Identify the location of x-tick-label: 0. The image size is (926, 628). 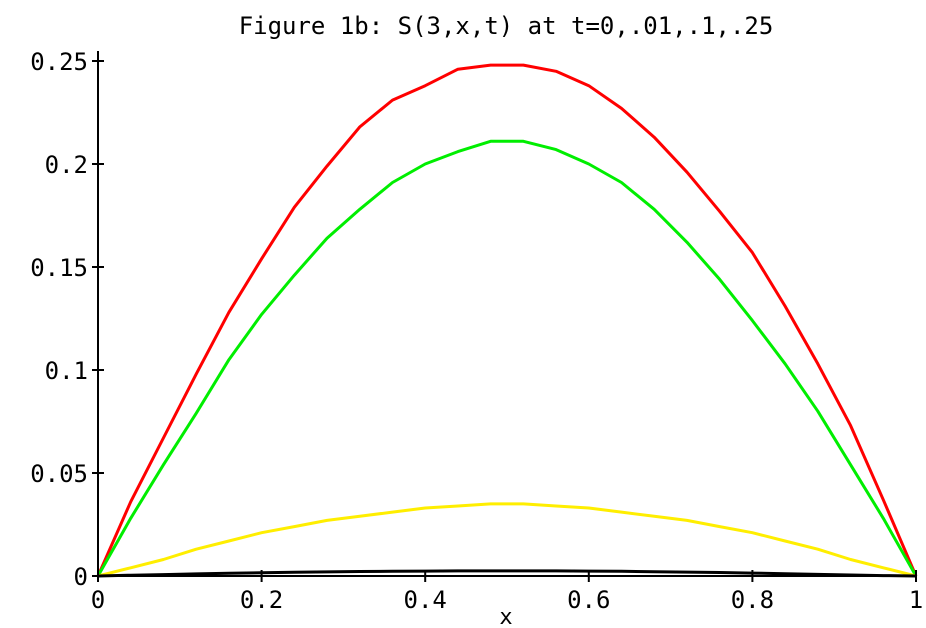
(98, 600).